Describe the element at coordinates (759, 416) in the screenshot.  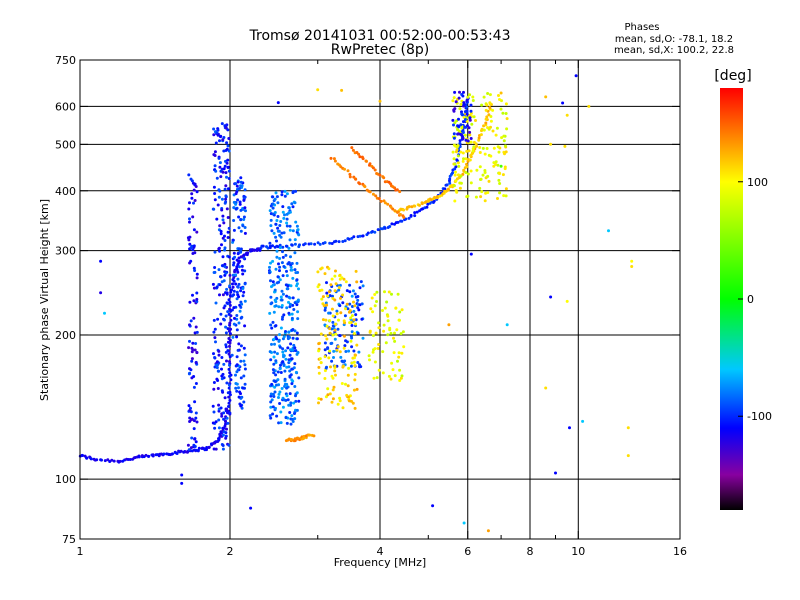
I see `colorbar-tick-label: -100` at that location.